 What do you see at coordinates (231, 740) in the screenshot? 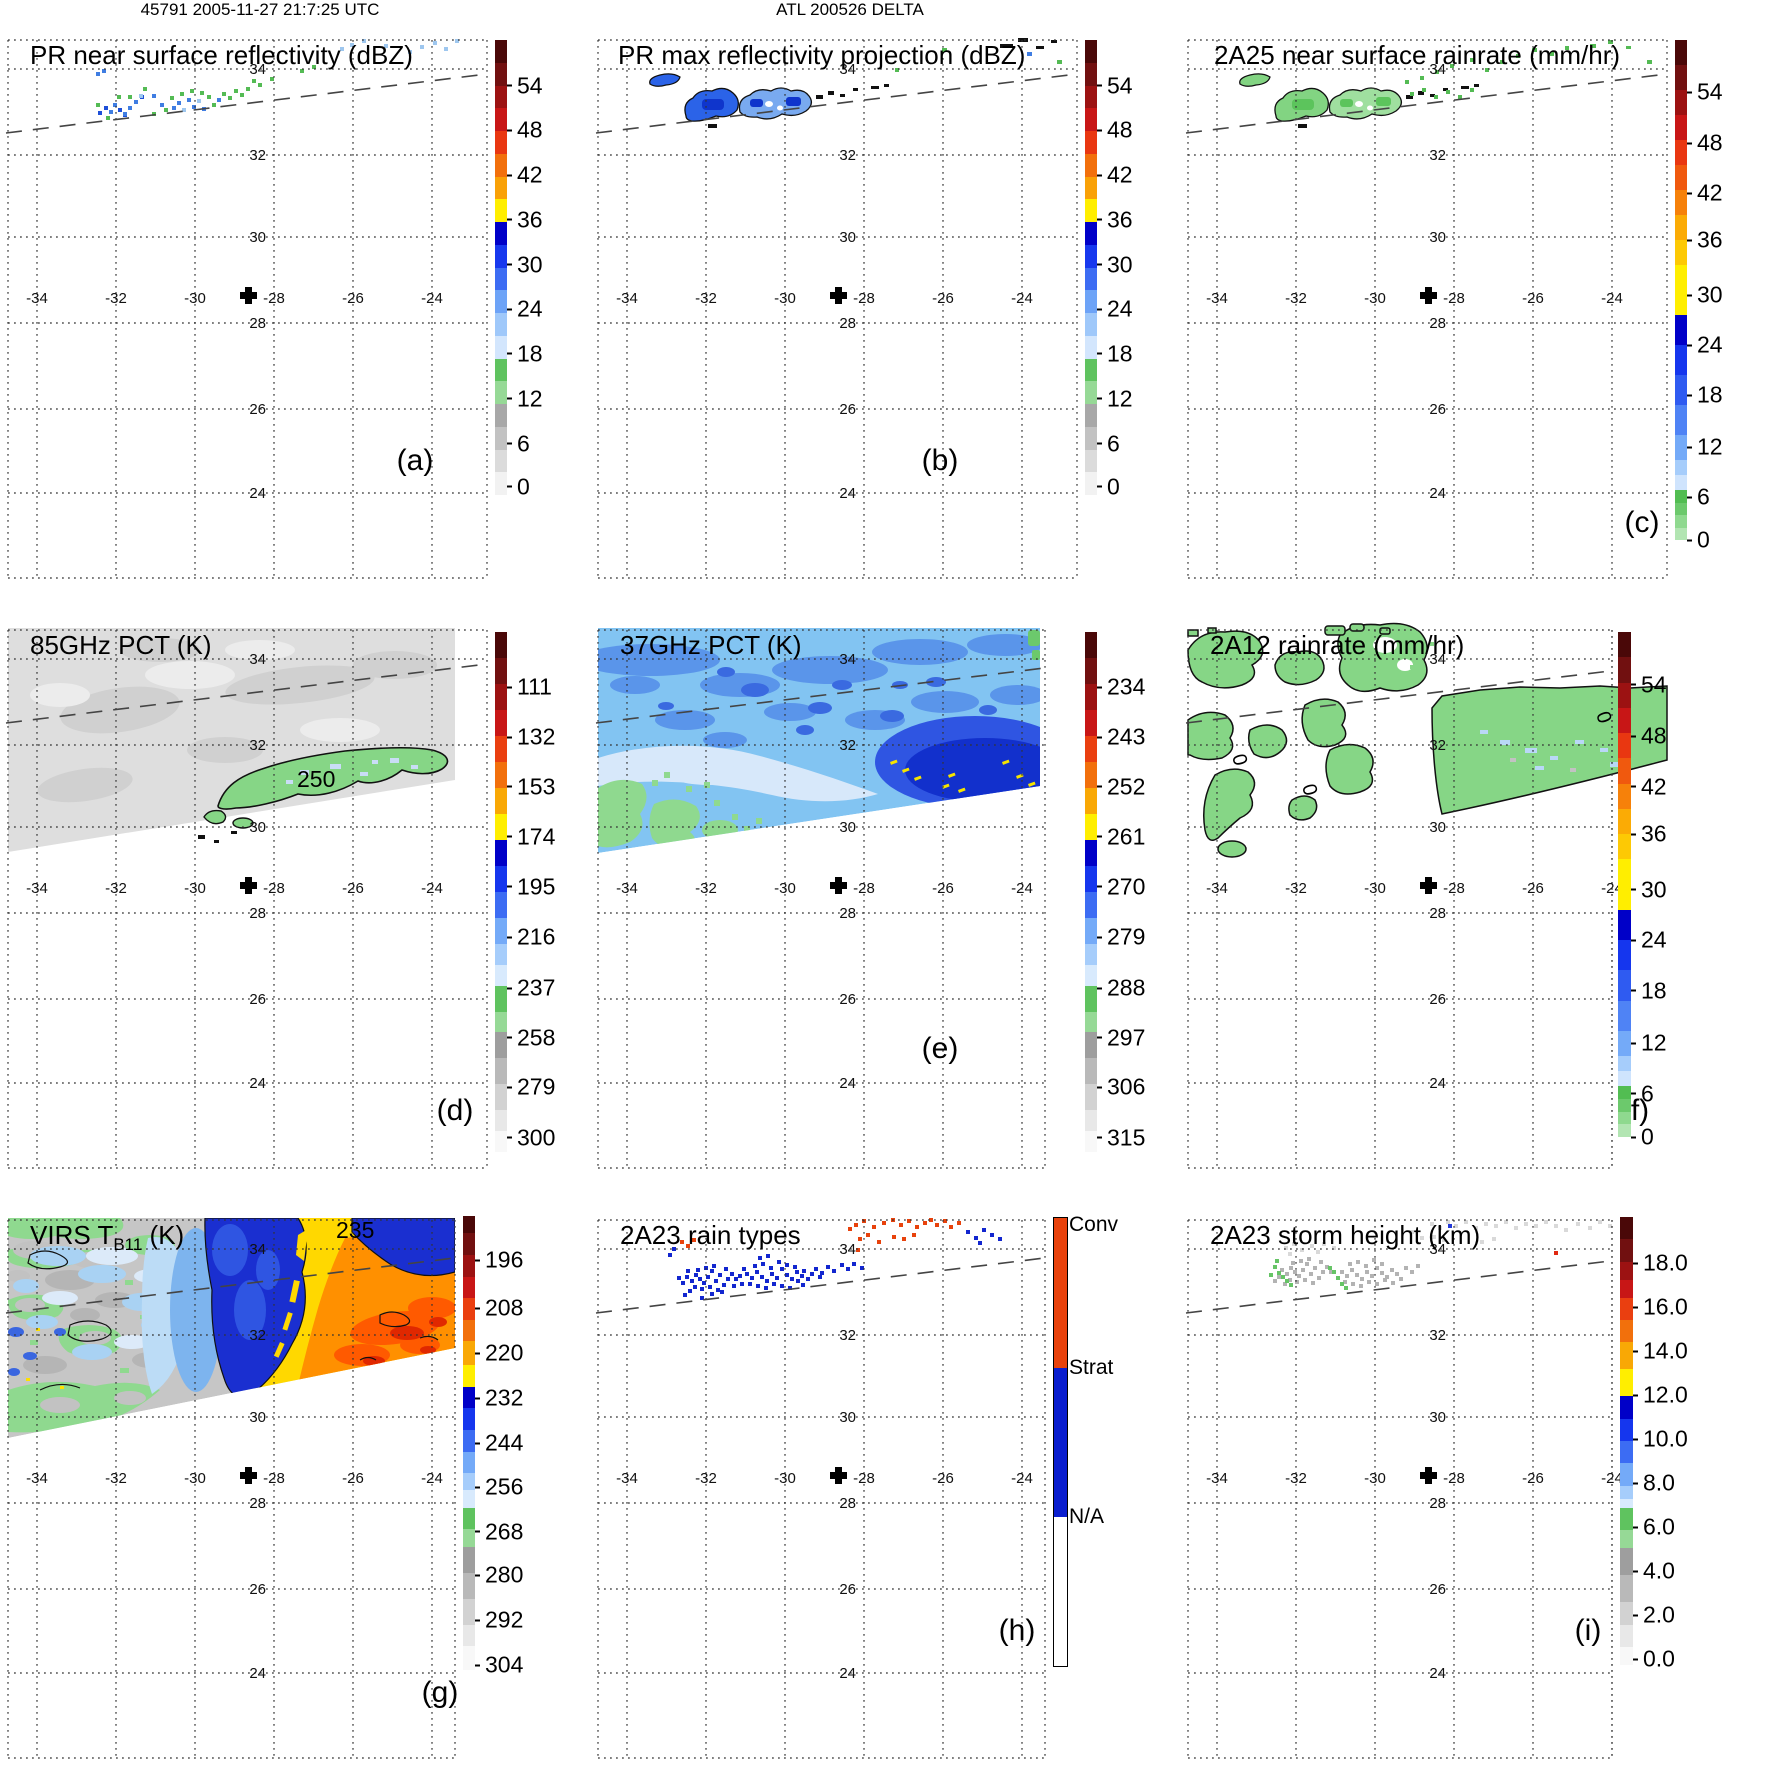
I see `data-layer: 250` at bounding box center [231, 740].